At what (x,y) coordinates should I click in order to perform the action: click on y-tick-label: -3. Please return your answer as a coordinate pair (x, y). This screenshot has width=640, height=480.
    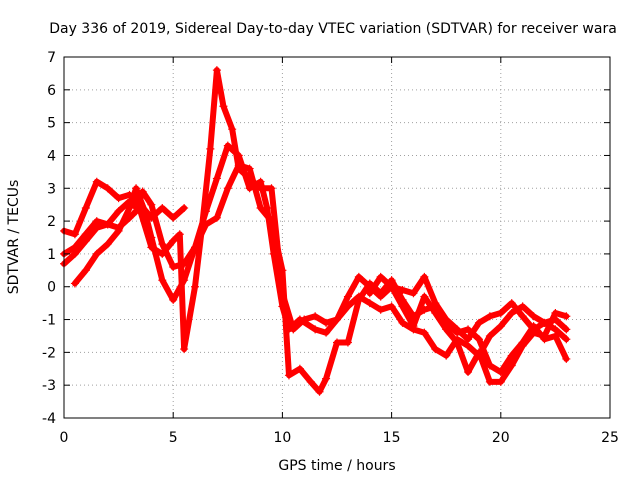
    Looking at the image, I should click on (49, 386).